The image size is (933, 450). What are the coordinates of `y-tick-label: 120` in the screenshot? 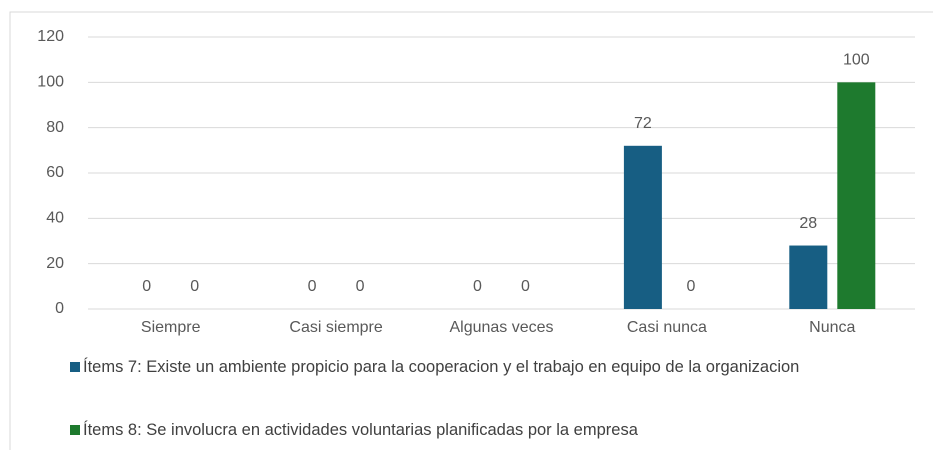 It's located at (50, 36).